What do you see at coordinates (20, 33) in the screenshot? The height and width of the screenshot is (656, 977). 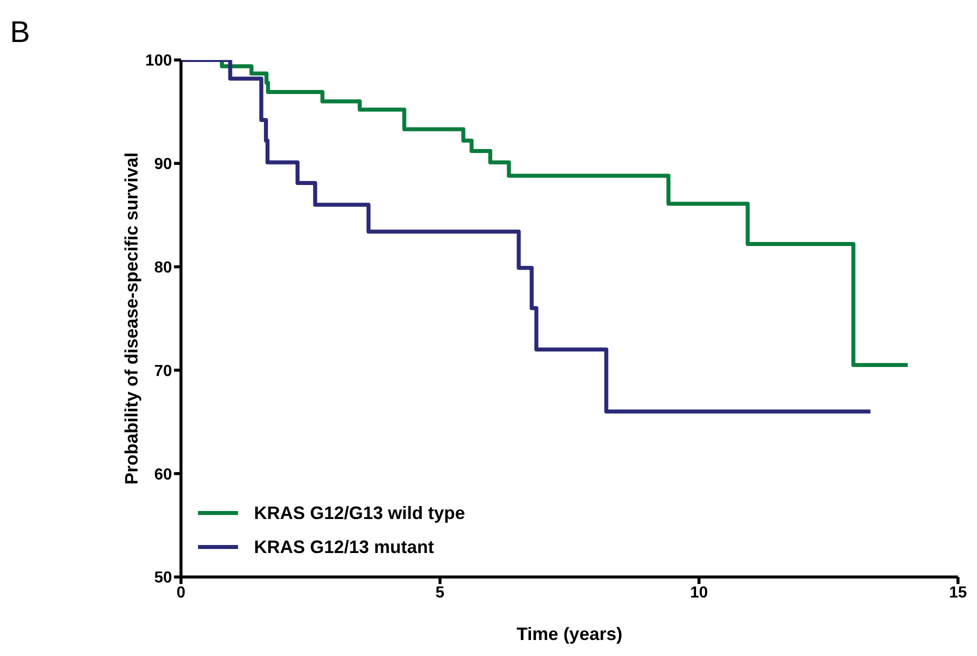 I see `chart-title: B` at bounding box center [20, 33].